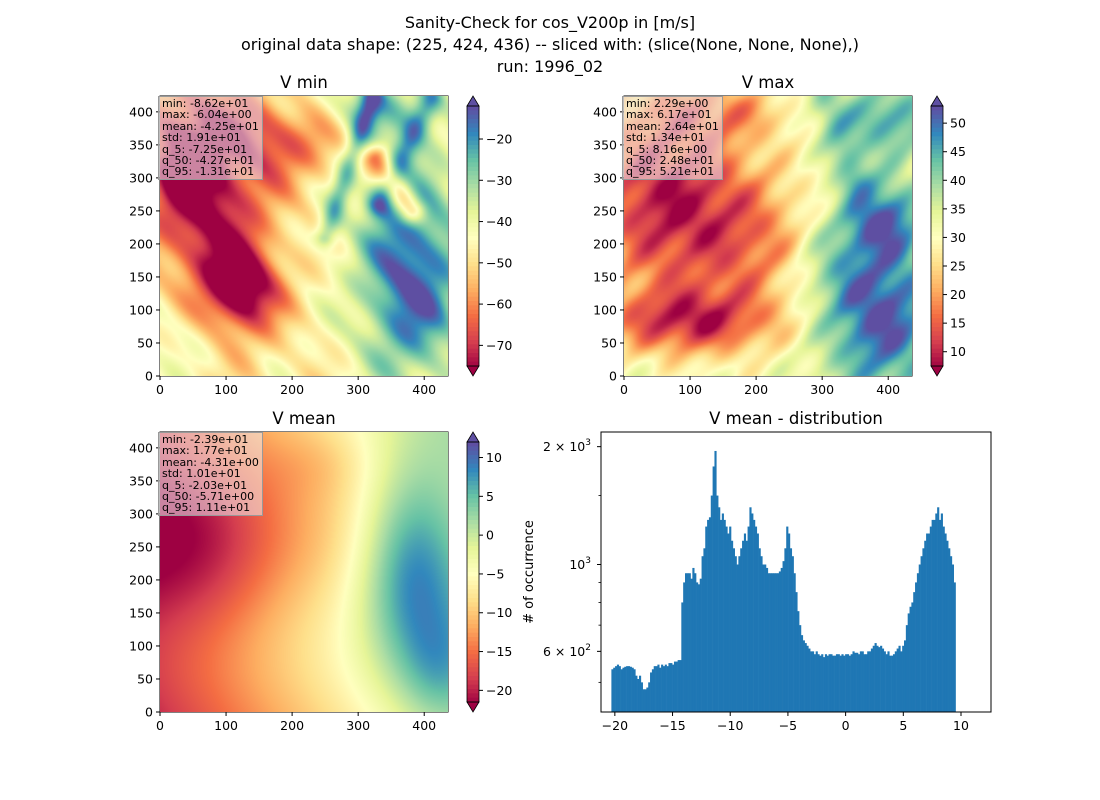 This screenshot has height=800, width=1100. Describe the element at coordinates (580, 564) in the screenshot. I see `y-tick-label: 103` at that location.